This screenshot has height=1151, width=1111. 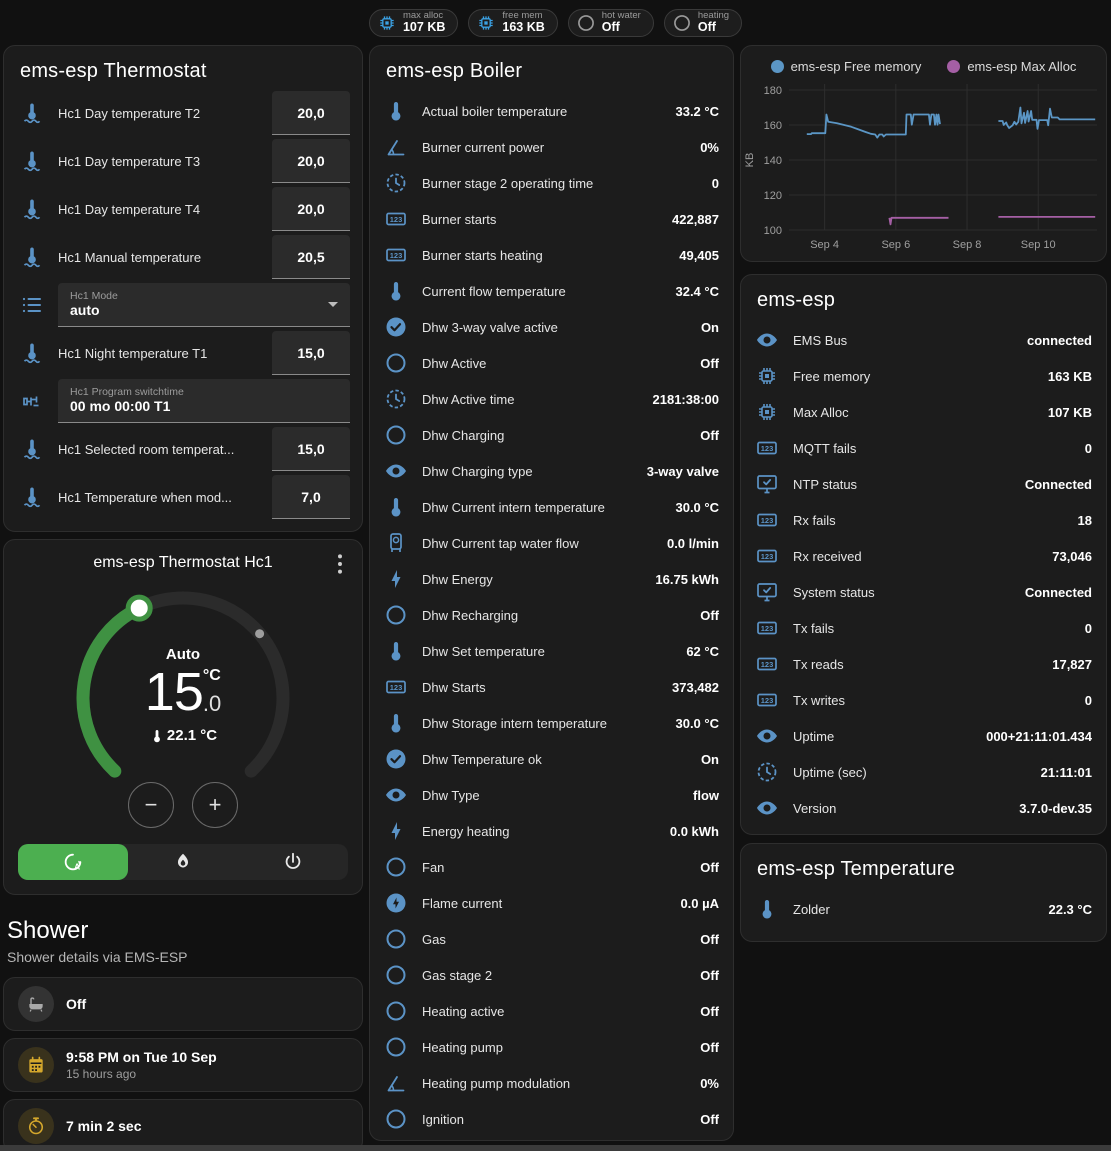 What do you see at coordinates (923, 448) in the screenshot?
I see `entity-row: 123 MQTT fails 0` at bounding box center [923, 448].